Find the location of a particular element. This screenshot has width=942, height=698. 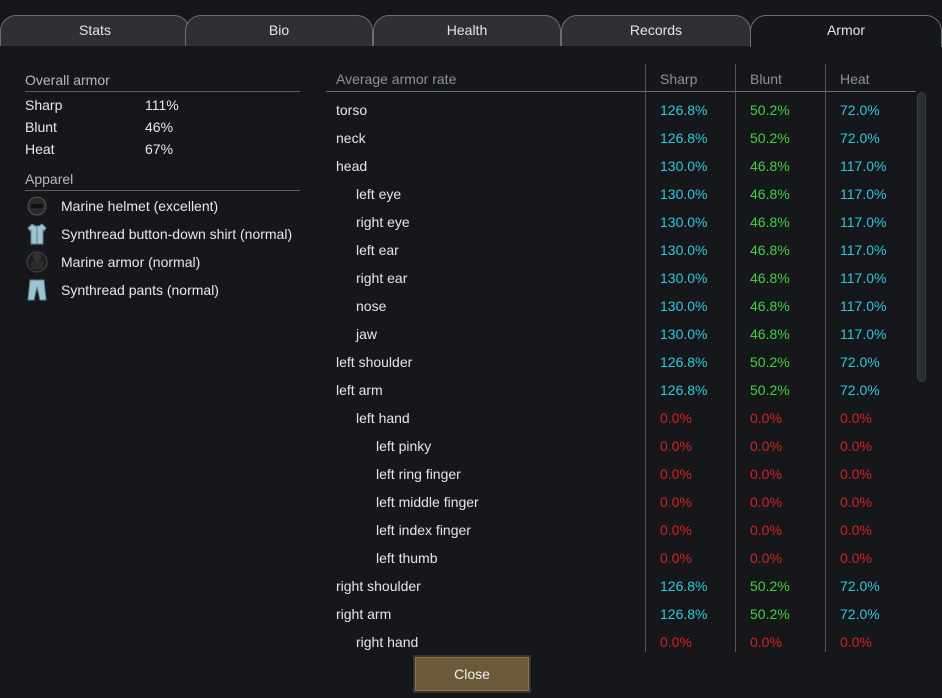

table-row: right arm 126.8% 50.2% 72.0% is located at coordinates (621, 614).